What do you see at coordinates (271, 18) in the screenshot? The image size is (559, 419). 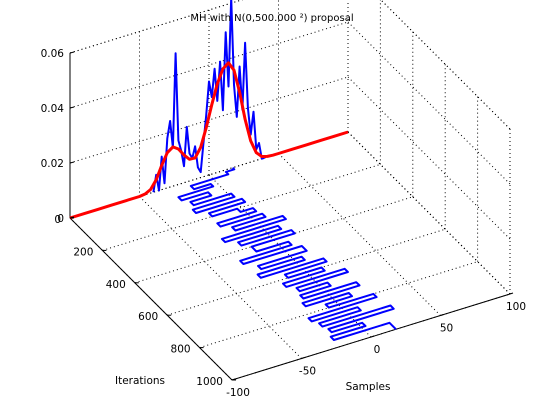 I see `chart-title: MH with N(0,500.000 ²) proposal` at bounding box center [271, 18].